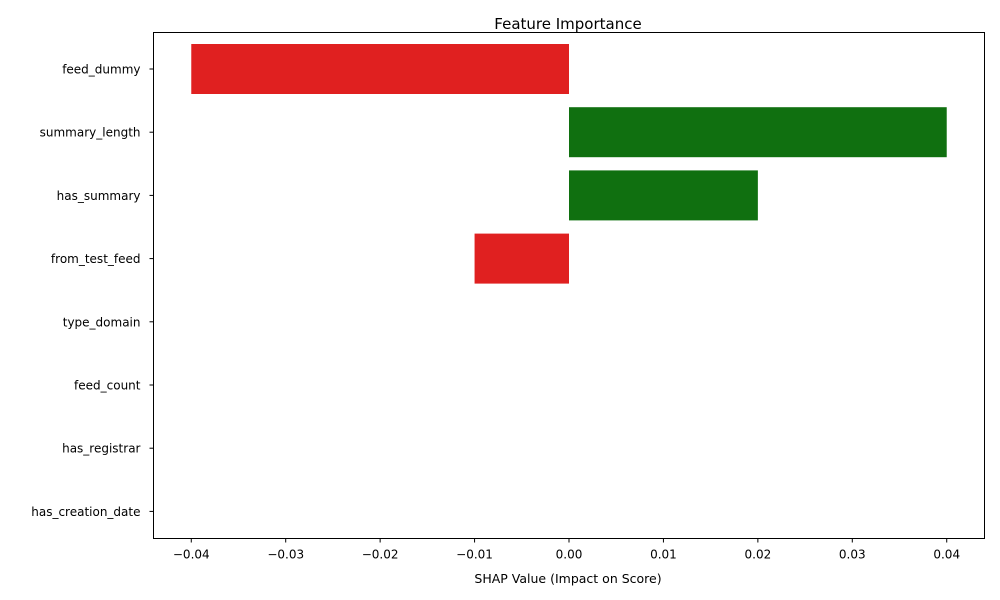 The width and height of the screenshot is (1000, 600). What do you see at coordinates (107, 386) in the screenshot?
I see `y-tick-label: feed_count` at bounding box center [107, 386].